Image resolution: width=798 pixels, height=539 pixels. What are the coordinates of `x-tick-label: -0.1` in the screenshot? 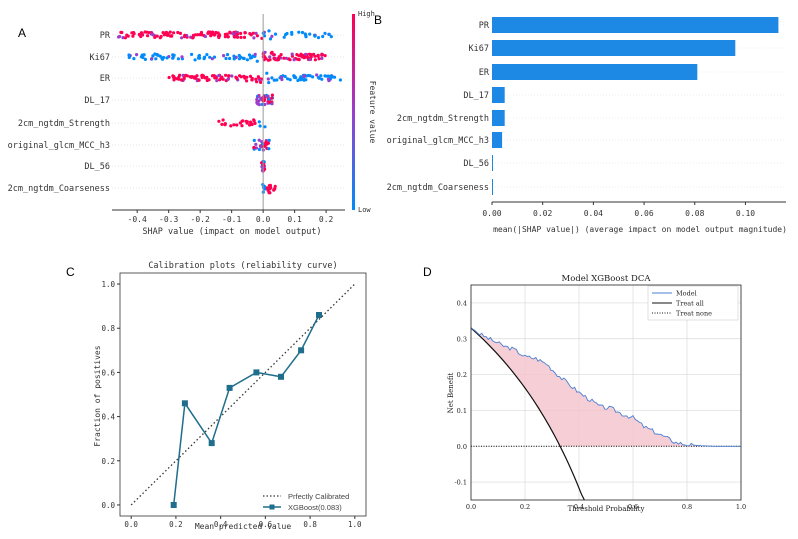 It's located at (231, 219).